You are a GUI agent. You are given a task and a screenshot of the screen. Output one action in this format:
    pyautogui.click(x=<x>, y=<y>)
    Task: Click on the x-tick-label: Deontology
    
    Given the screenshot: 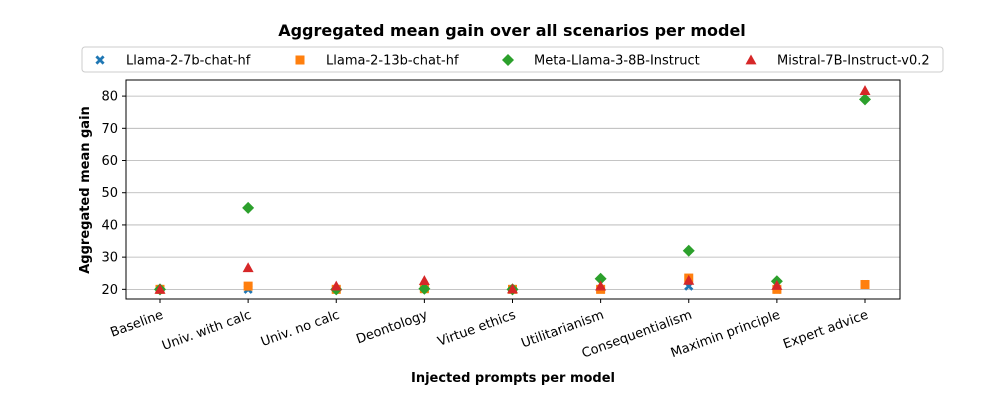 What is the action you would take?
    pyautogui.click(x=392, y=328)
    